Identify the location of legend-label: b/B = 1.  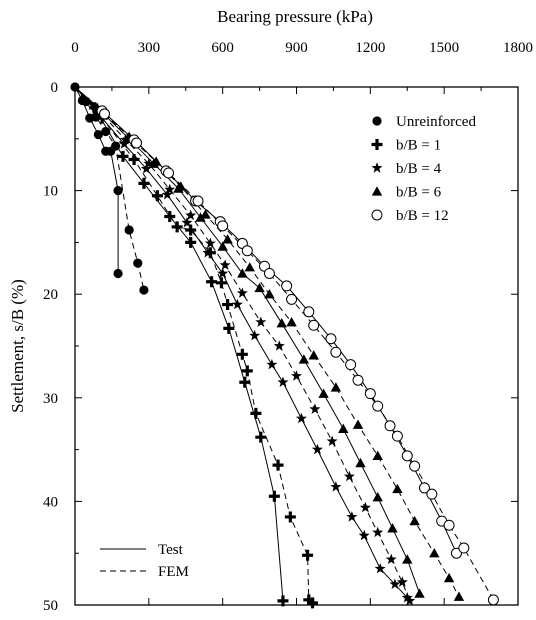
(418, 146).